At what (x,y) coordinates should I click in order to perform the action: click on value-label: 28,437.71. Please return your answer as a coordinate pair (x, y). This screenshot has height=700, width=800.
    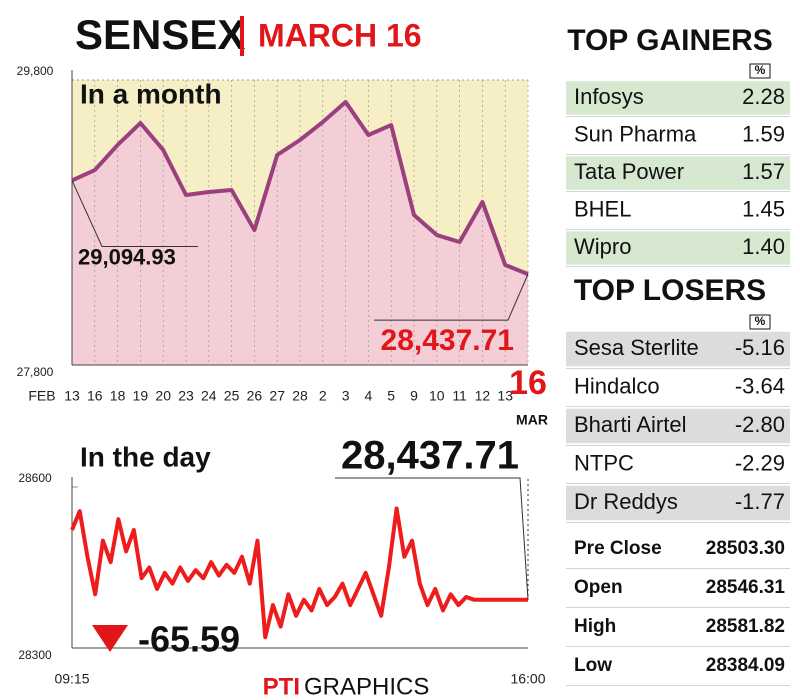
    Looking at the image, I should click on (447, 340).